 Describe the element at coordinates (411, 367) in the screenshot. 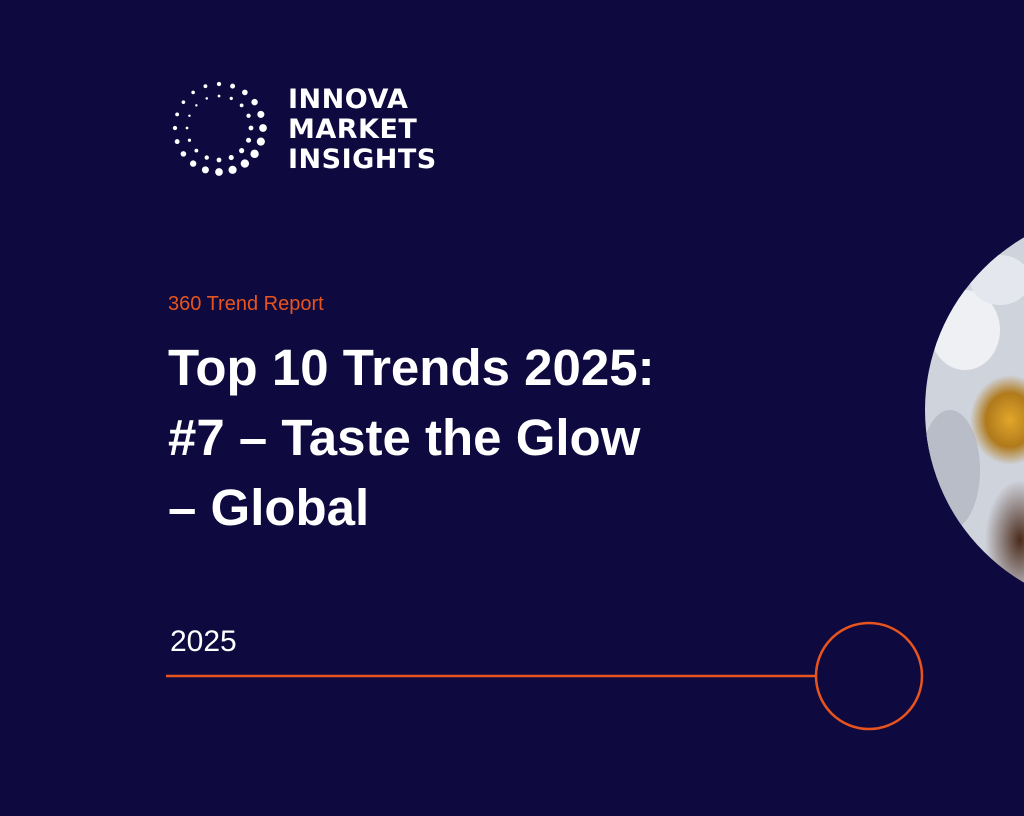

I see `title-line: Top 10 Trends 2025:` at that location.